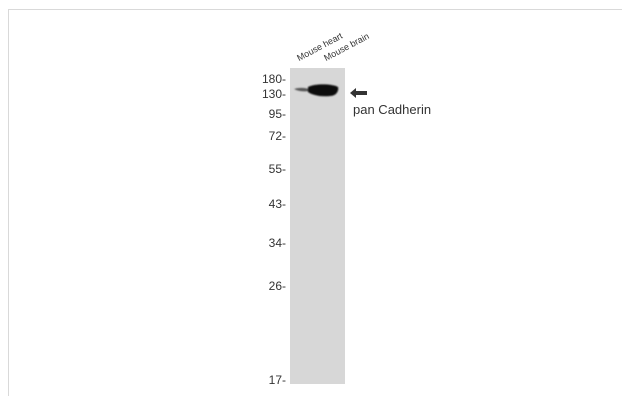 The height and width of the screenshot is (396, 622). What do you see at coordinates (358, 93) in the screenshot?
I see `left-arrow-icon` at bounding box center [358, 93].